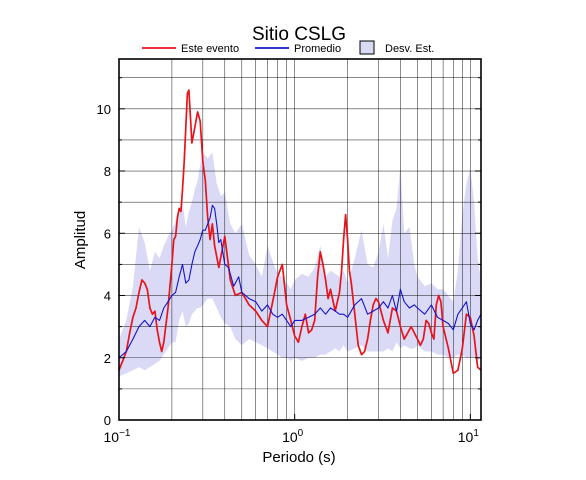 This screenshot has height=480, width=586. I want to click on y-tick-label: 6, so click(107, 233).